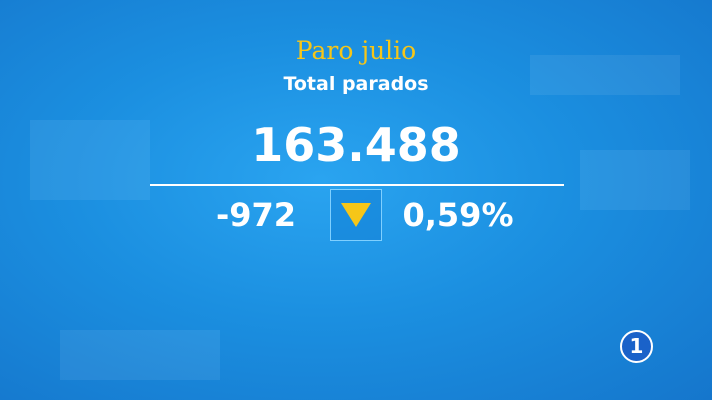 The image size is (712, 400). Describe the element at coordinates (356, 50) in the screenshot. I see `title: Paro julio` at that location.